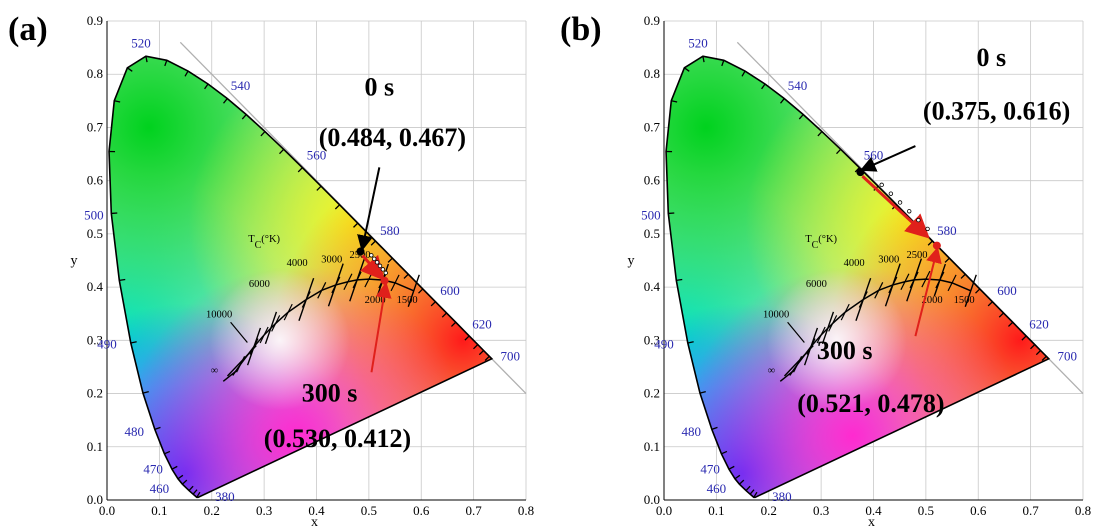 This screenshot has height=527, width=1105. I want to click on y-tick-label: 0.1, so click(95, 446).